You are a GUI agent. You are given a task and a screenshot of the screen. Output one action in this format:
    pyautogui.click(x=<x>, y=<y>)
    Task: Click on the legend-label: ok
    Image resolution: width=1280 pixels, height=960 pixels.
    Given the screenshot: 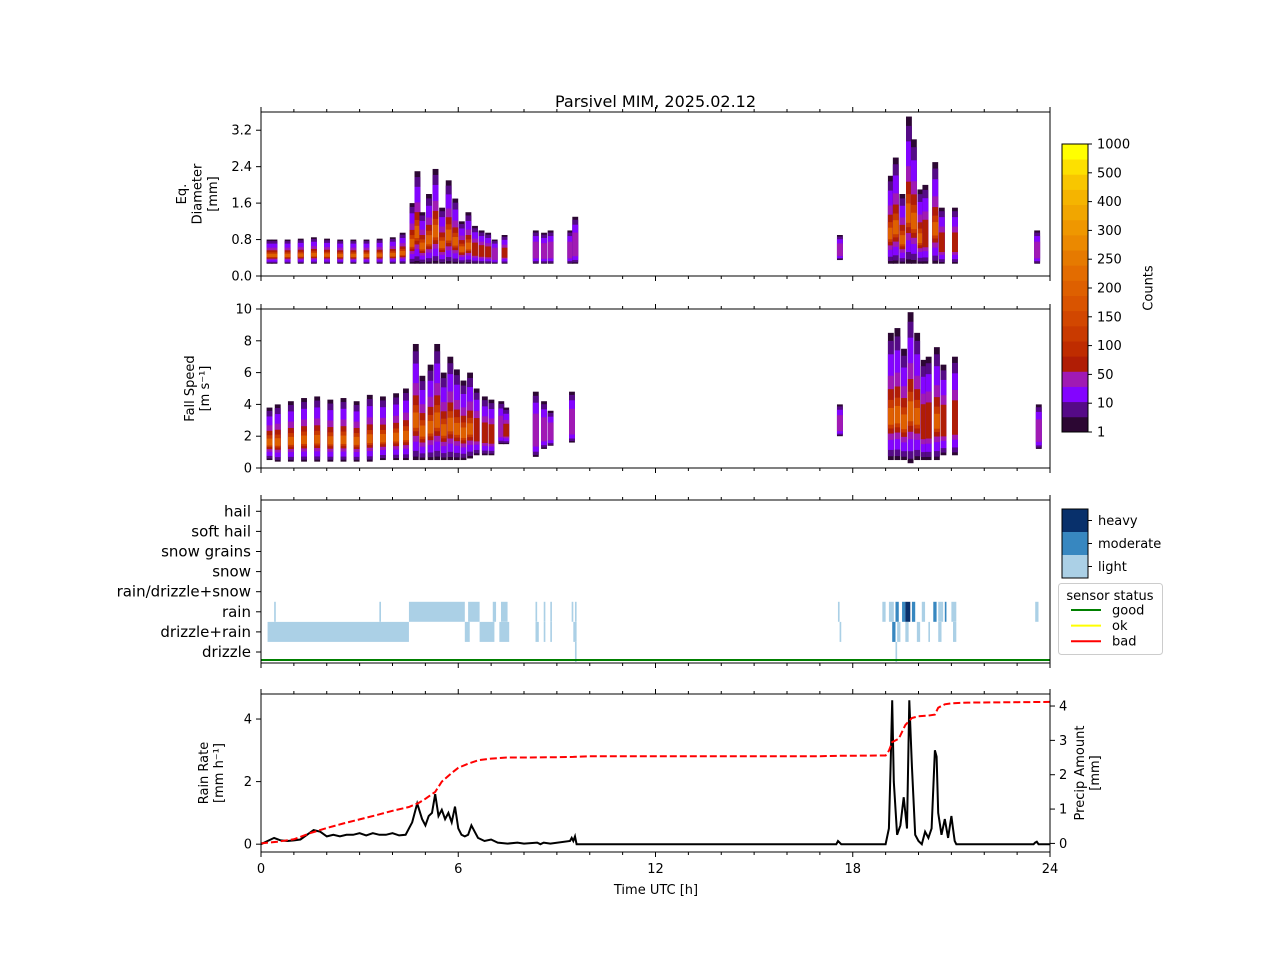 What is the action you would take?
    pyautogui.click(x=1120, y=626)
    